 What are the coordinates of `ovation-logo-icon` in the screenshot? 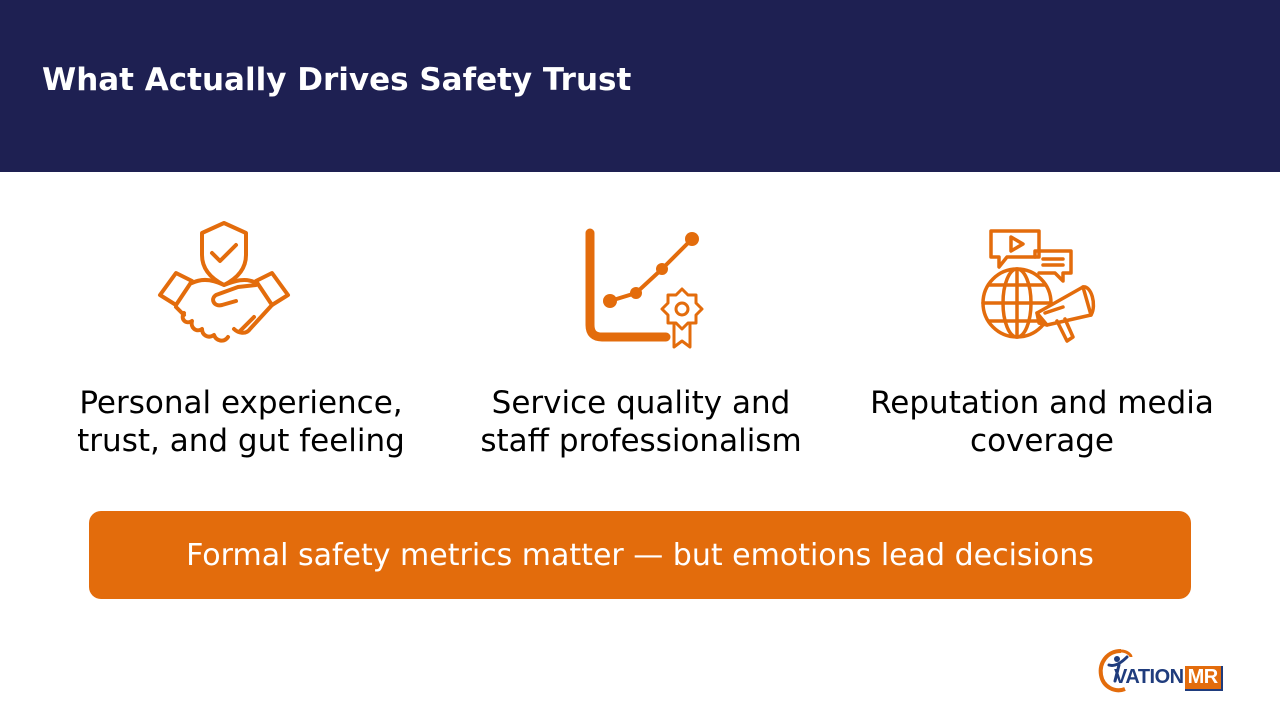 It's located at (1115, 671).